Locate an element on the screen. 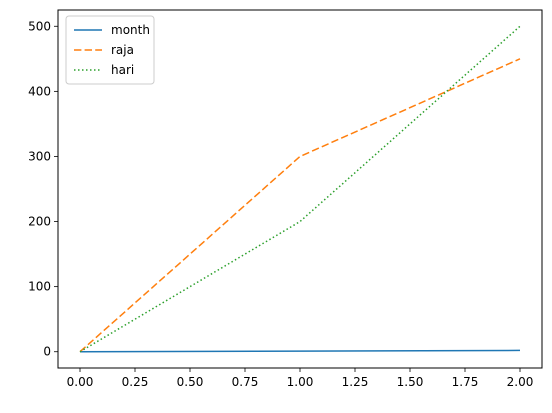 The width and height of the screenshot is (552, 413). x-tick-label: 2.00 is located at coordinates (520, 382).